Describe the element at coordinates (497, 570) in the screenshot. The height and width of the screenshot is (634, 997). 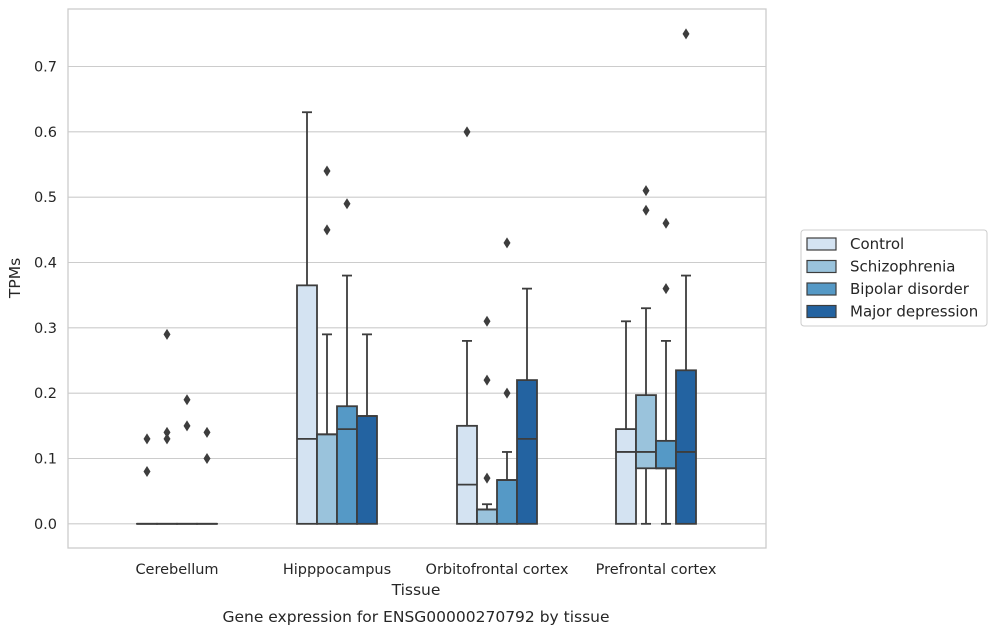
I see `x-tick-label: Orbitofrontal cortex` at that location.